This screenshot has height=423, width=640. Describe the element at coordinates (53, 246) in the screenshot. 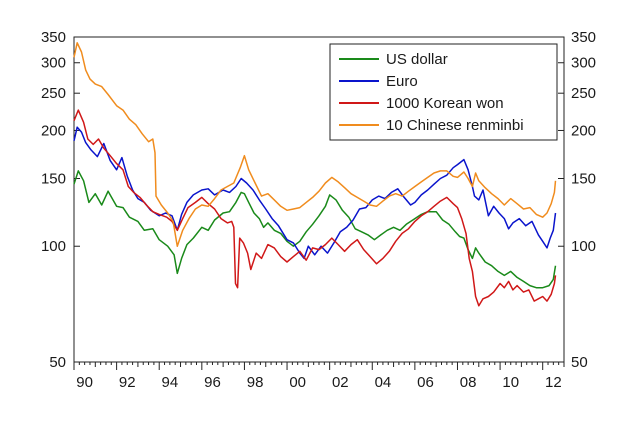

I see `y-tick-label-left: 100` at that location.